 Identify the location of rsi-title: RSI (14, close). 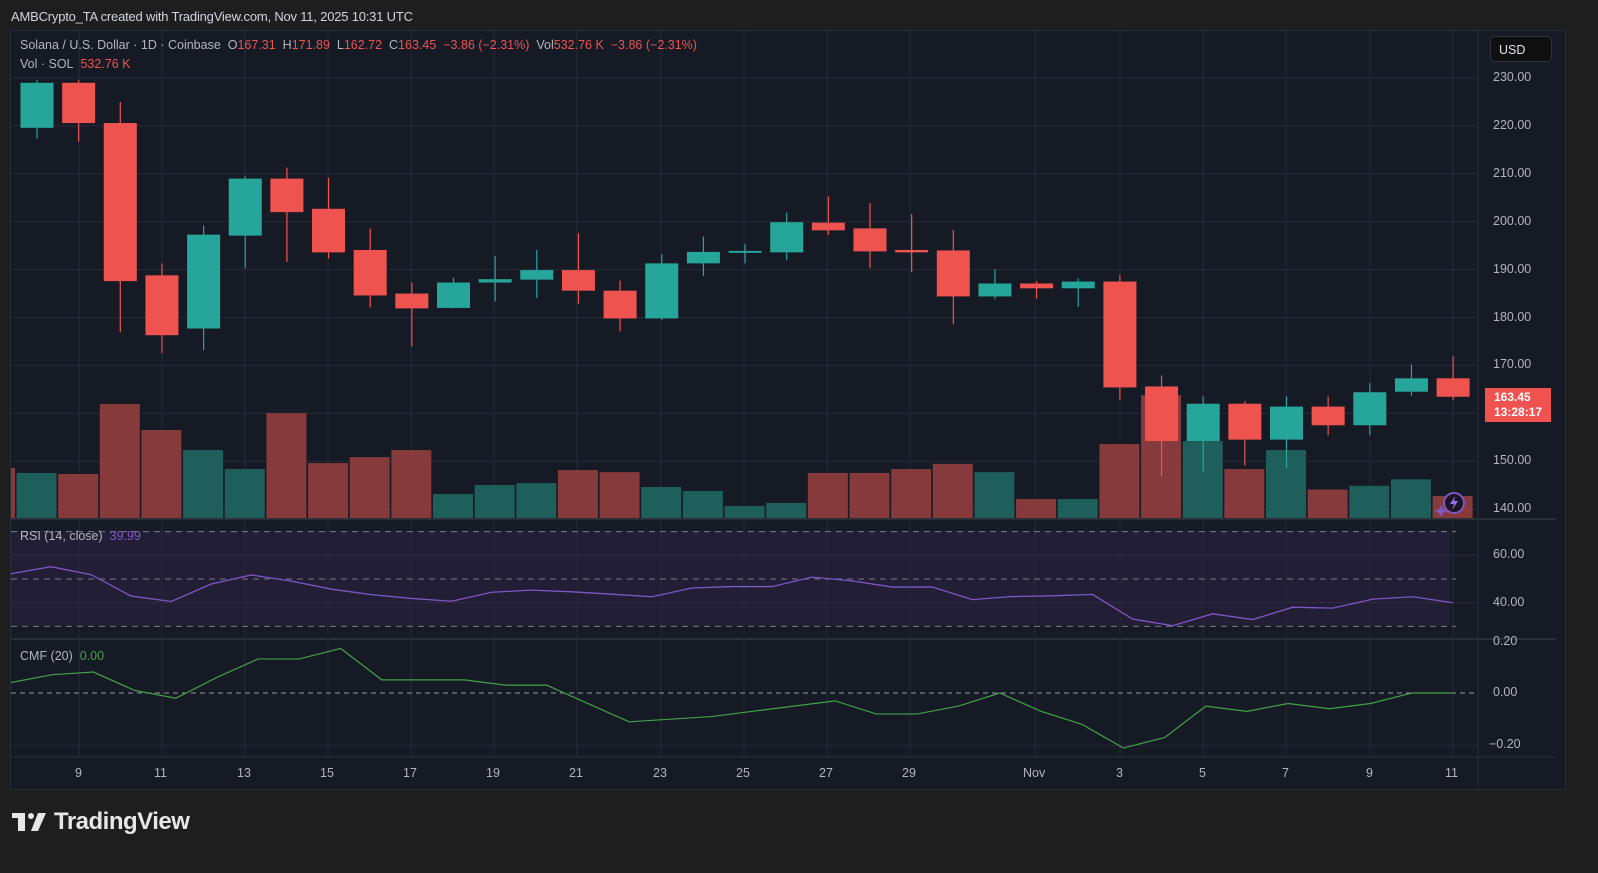
(61, 536).